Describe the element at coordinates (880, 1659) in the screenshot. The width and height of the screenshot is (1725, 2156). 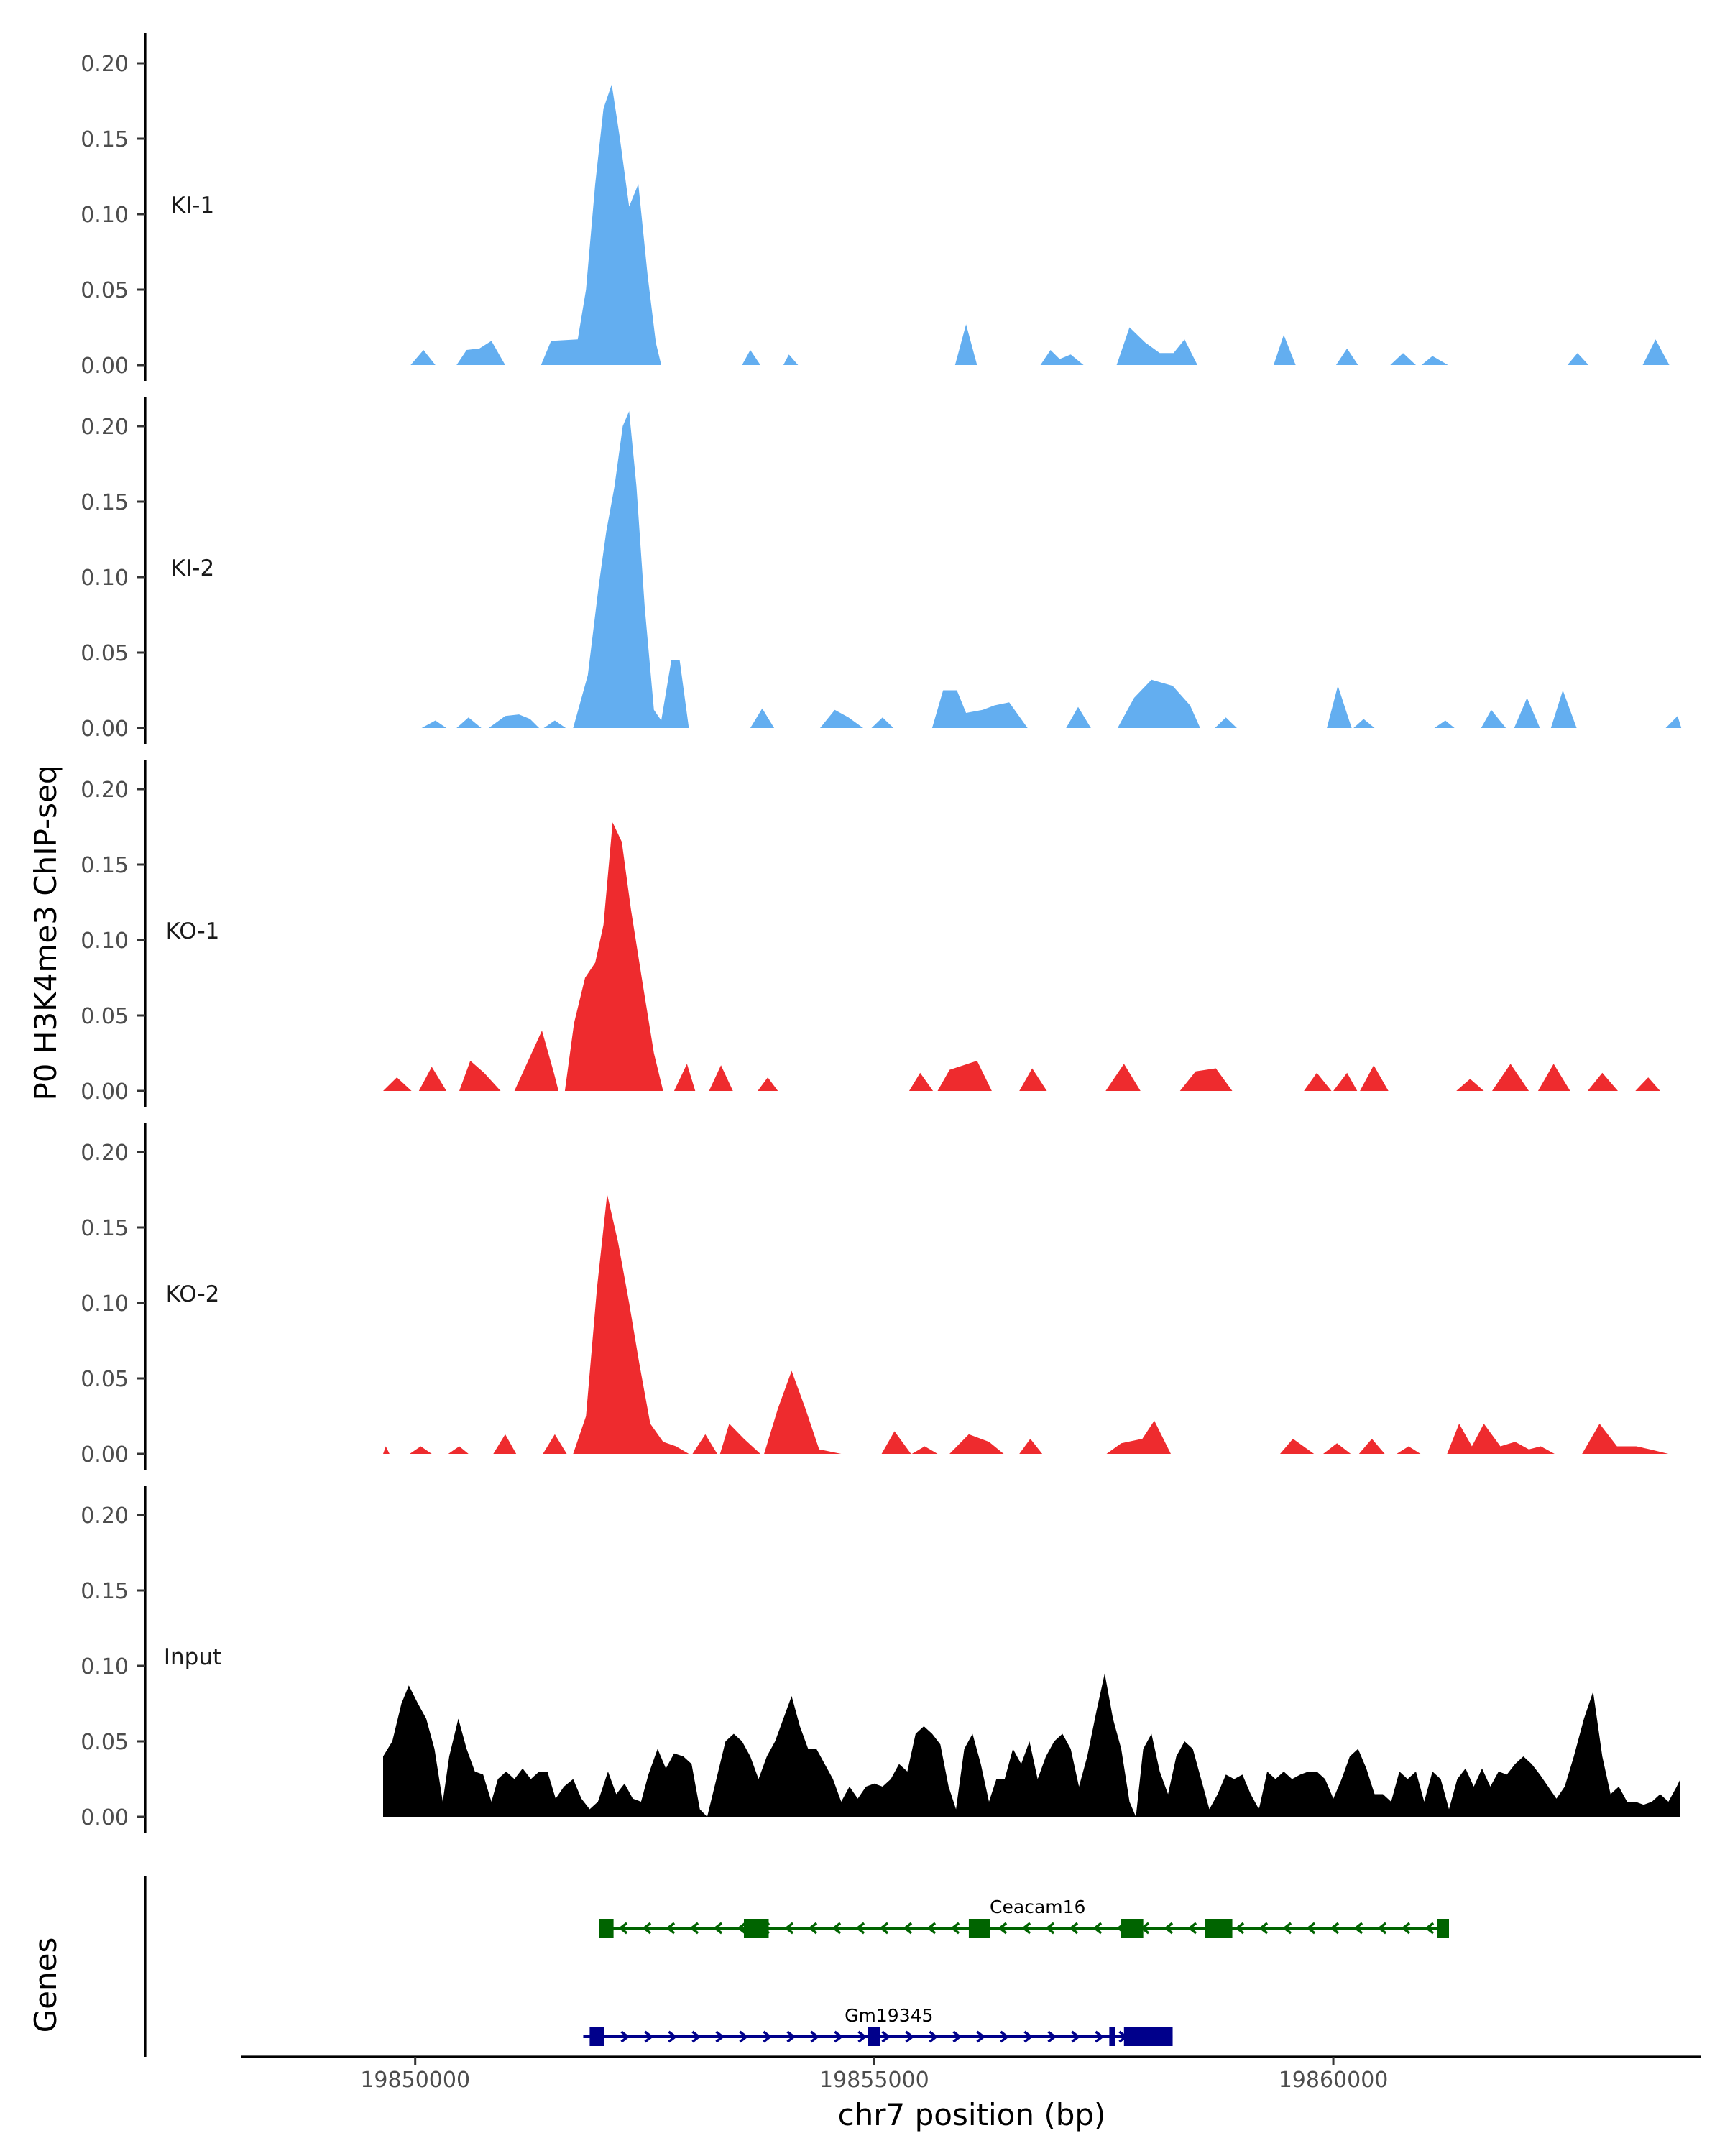
I see `track-input: 0.00 0.05 0.10 0.15 0.20 Input` at that location.